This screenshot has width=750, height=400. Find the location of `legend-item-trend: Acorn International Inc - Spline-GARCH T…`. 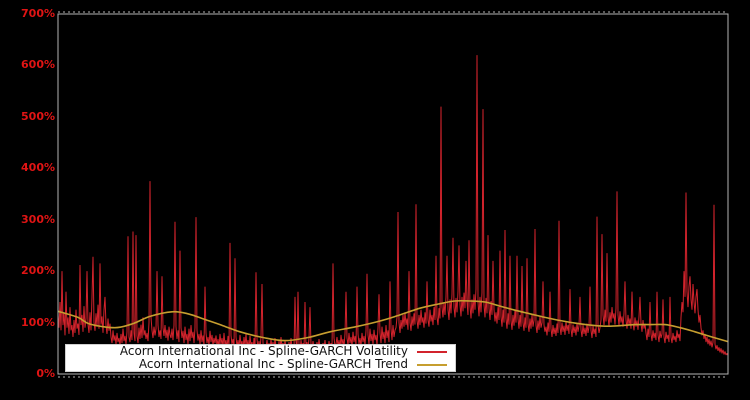

legend-item-trend: Acorn International Inc - Spline-GARCH T… is located at coordinates (260, 364).